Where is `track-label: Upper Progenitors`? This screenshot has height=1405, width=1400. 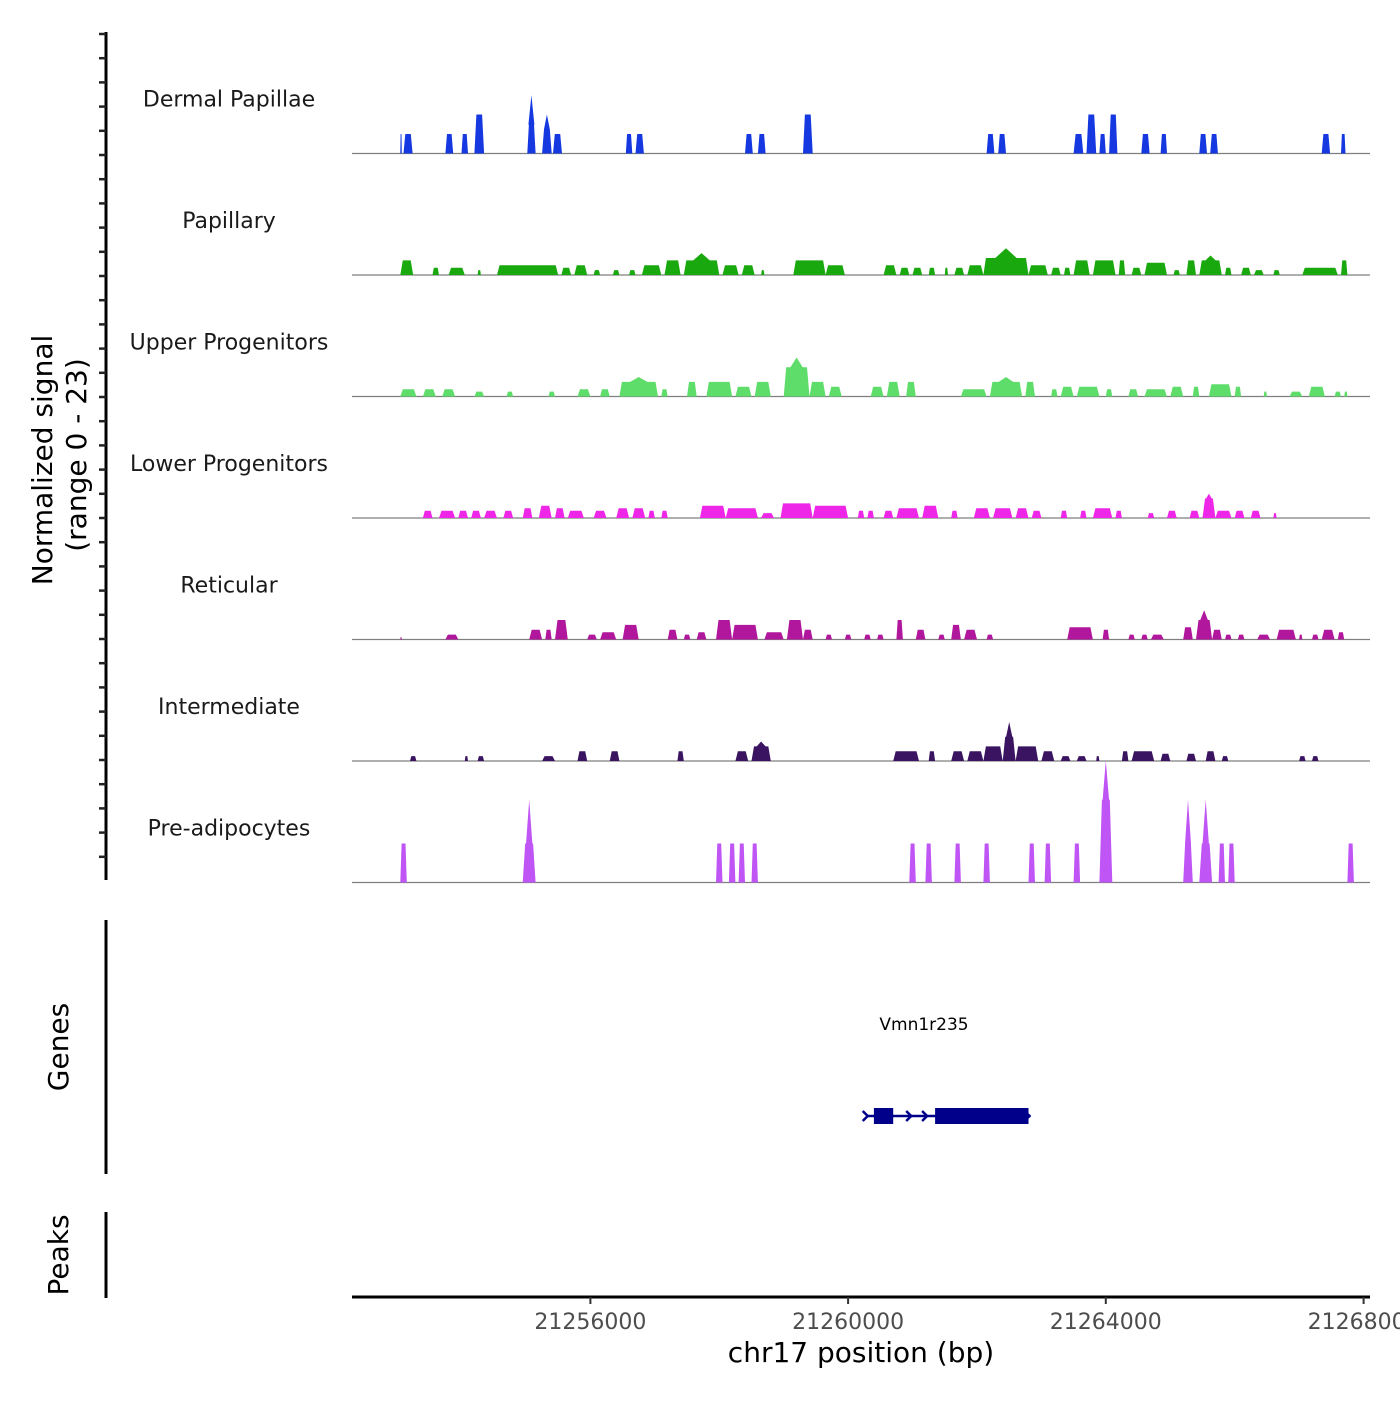
track-label: Upper Progenitors is located at coordinates (229, 343).